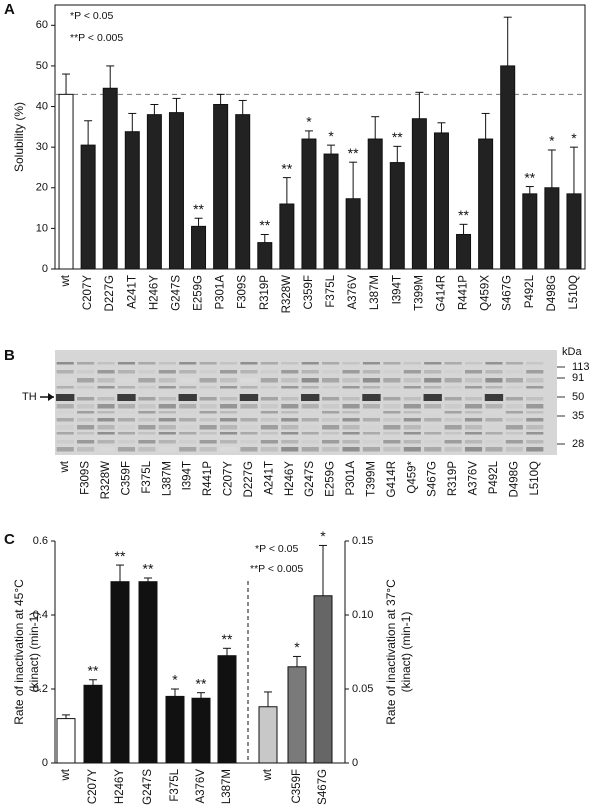  I want to click on panel-letter: B, so click(9, 355).